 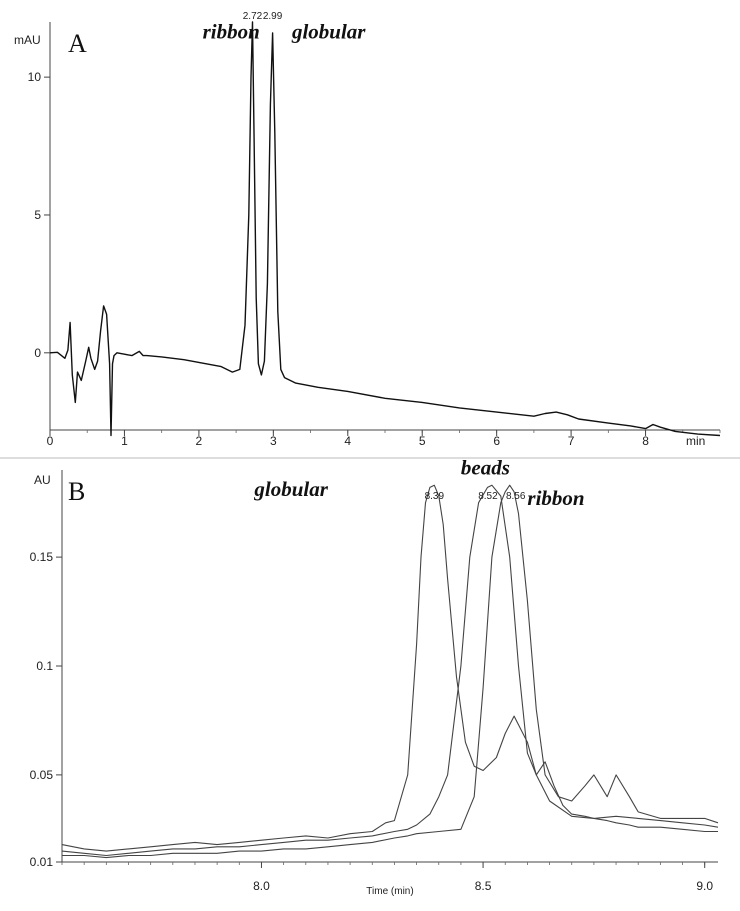 I want to click on x-tick-label: 0, so click(x=50, y=441).